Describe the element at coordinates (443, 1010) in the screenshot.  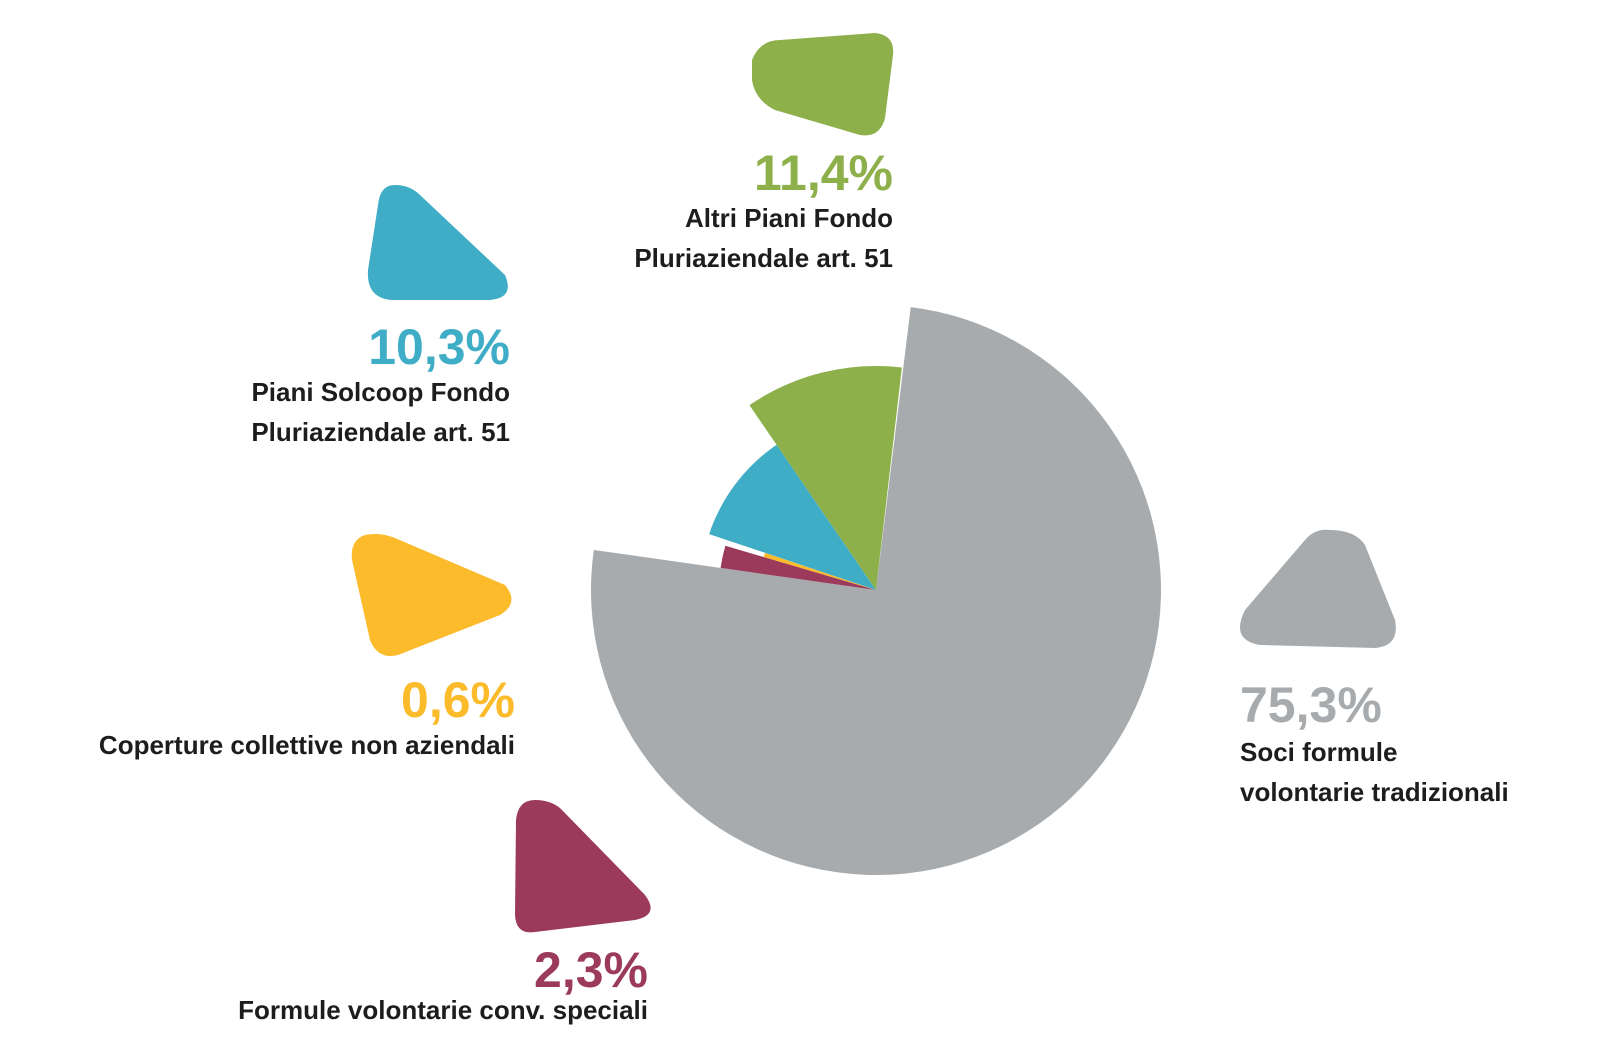
I see `category-label: Formule volontarie conv. speciali` at that location.